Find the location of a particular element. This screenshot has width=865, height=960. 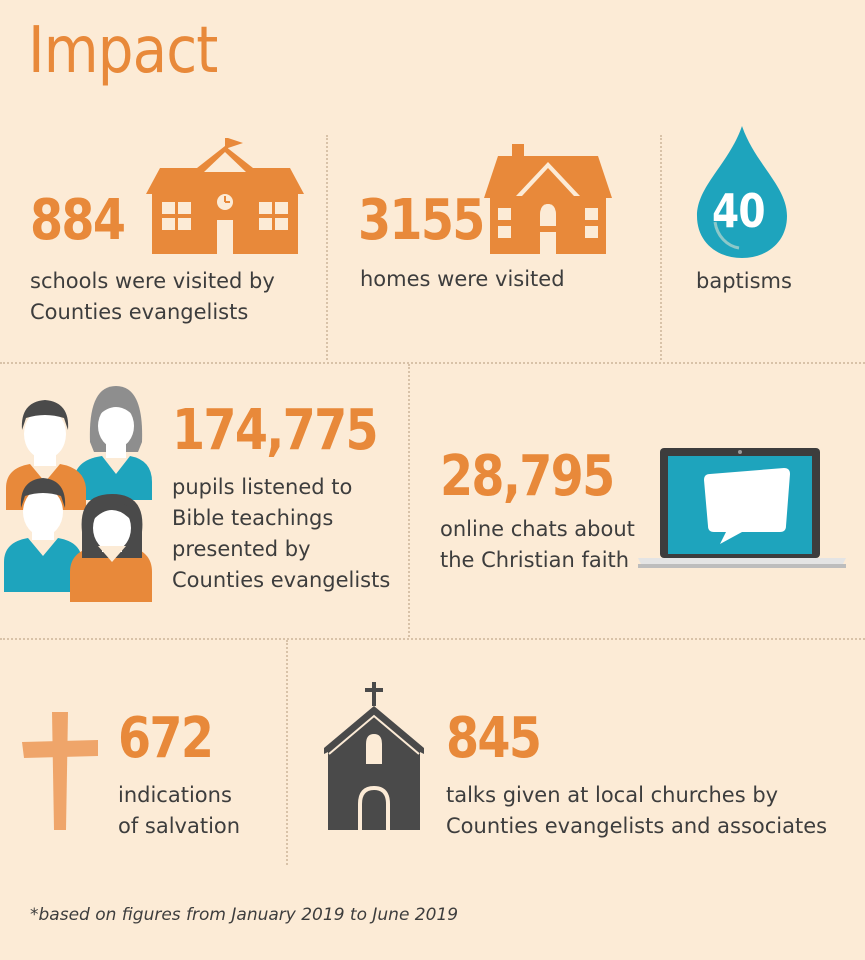

talks-count: 845 is located at coordinates (494, 738).